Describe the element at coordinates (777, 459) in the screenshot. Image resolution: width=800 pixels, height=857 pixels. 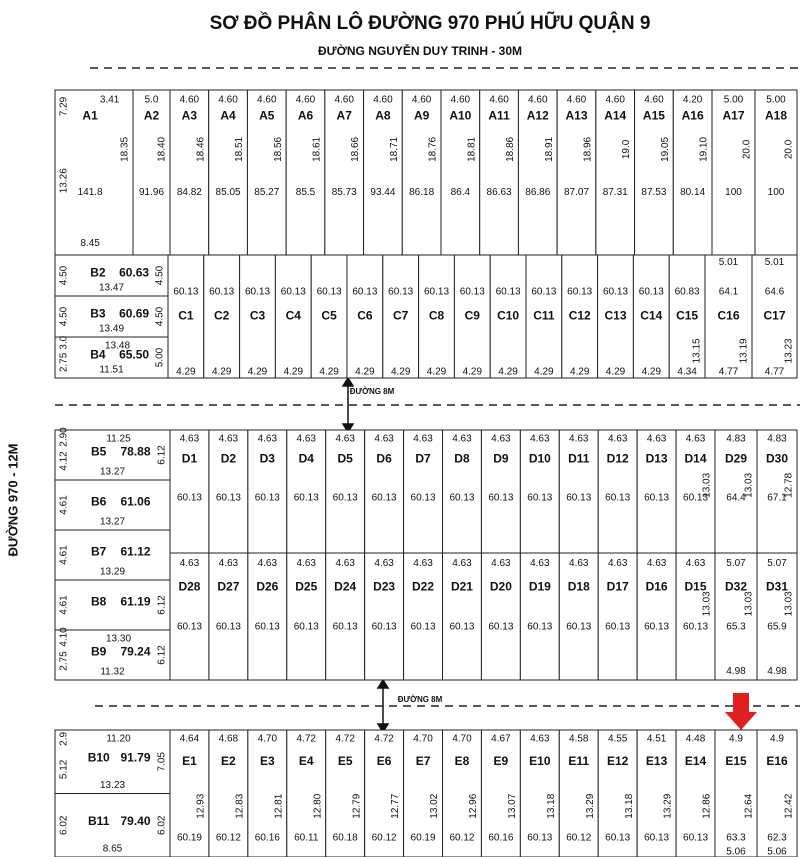
I see `lot-name: D30` at that location.